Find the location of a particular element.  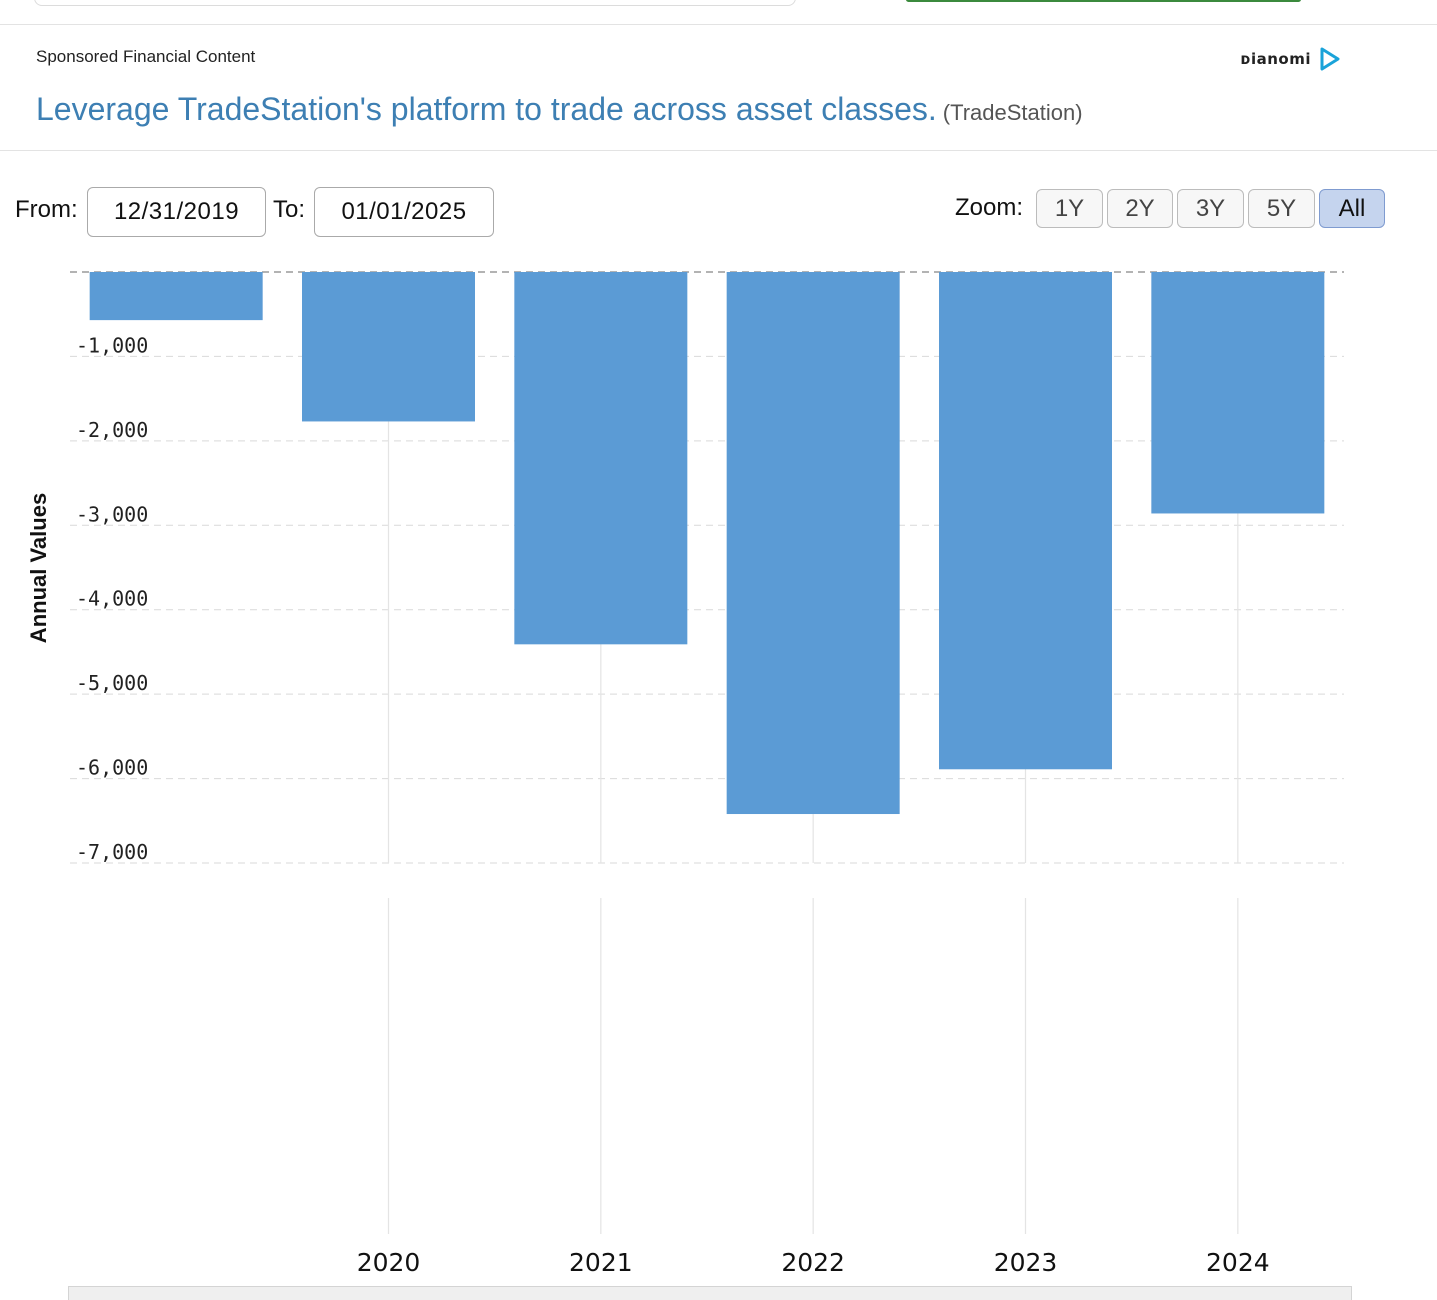

y-tick-label: -7,000 is located at coordinates (112, 852).